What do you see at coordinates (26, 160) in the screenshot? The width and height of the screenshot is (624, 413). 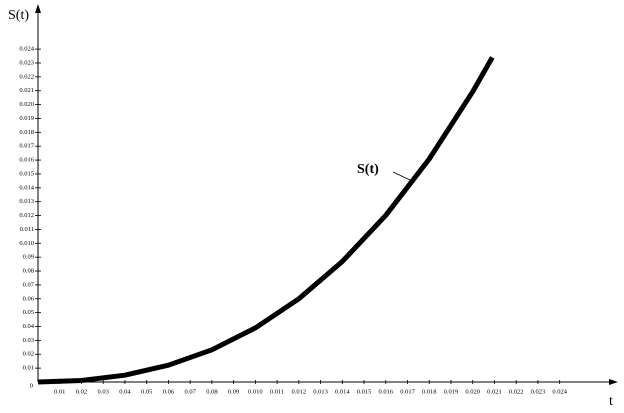 I see `y-tick-label: 0.016` at bounding box center [26, 160].